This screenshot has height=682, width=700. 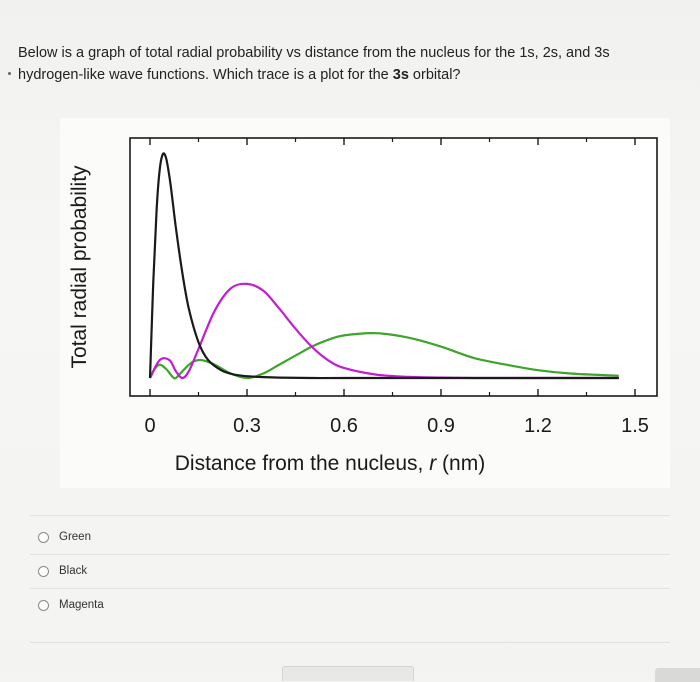 I want to click on x-axis-label: Distance from the nucleus, r (nm), so click(x=330, y=463).